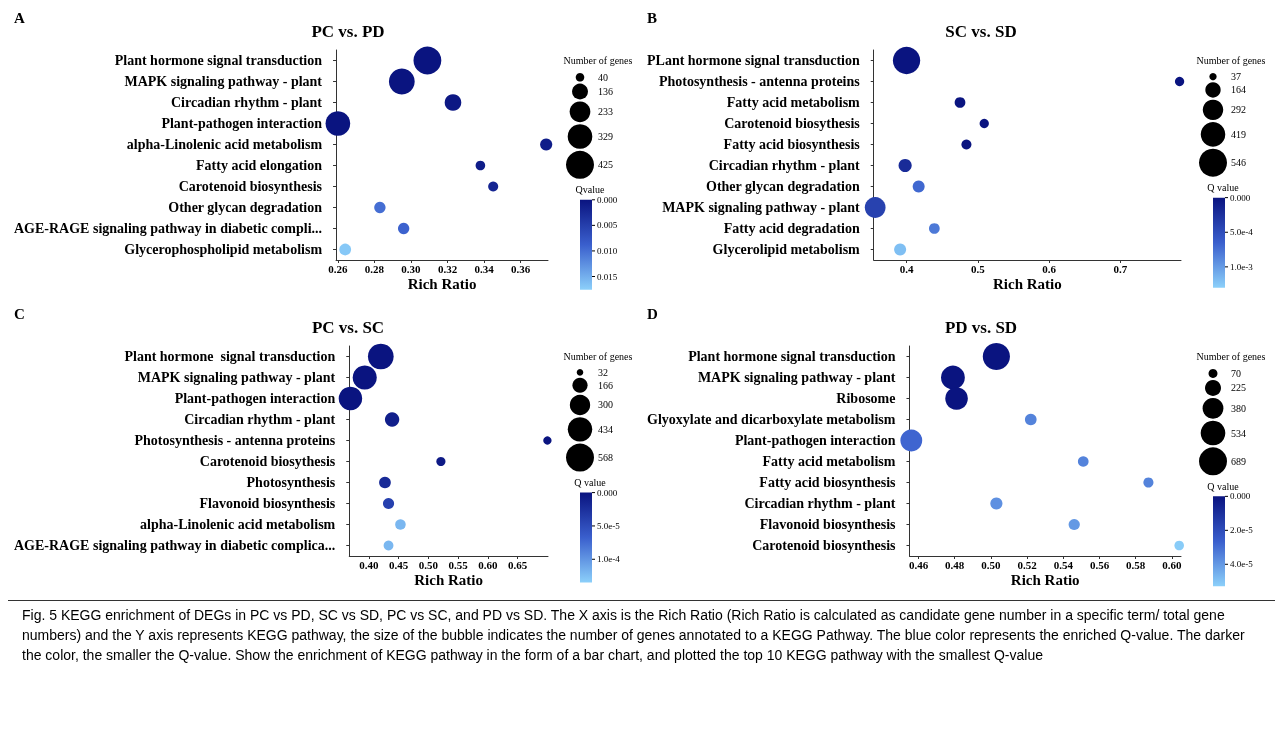 This screenshot has width=1283, height=740. What do you see at coordinates (1242, 266) in the screenshot?
I see `color-bar-label: 1.0e-3` at bounding box center [1242, 266].